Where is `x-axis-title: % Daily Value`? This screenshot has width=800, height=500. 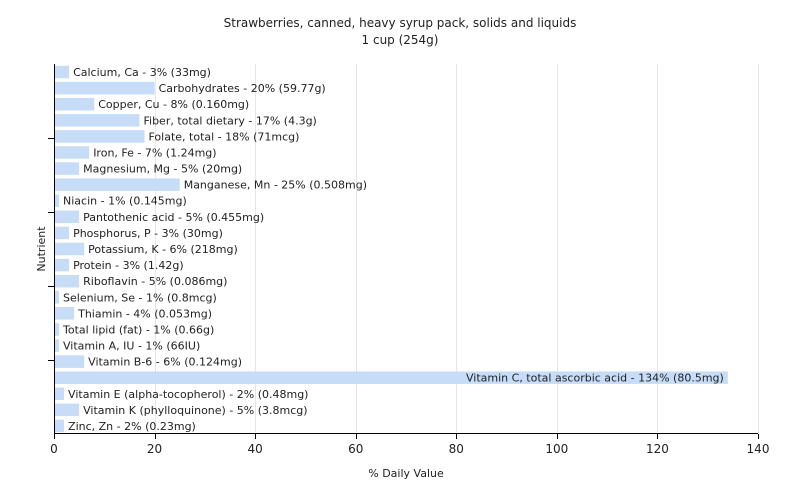 x-axis-title: % Daily Value is located at coordinates (406, 473).